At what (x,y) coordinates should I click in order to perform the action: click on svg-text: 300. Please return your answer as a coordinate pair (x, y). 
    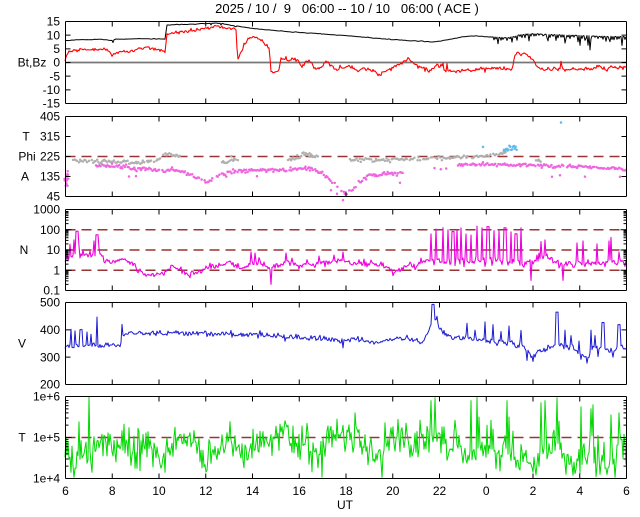
    Looking at the image, I should click on (50, 357).